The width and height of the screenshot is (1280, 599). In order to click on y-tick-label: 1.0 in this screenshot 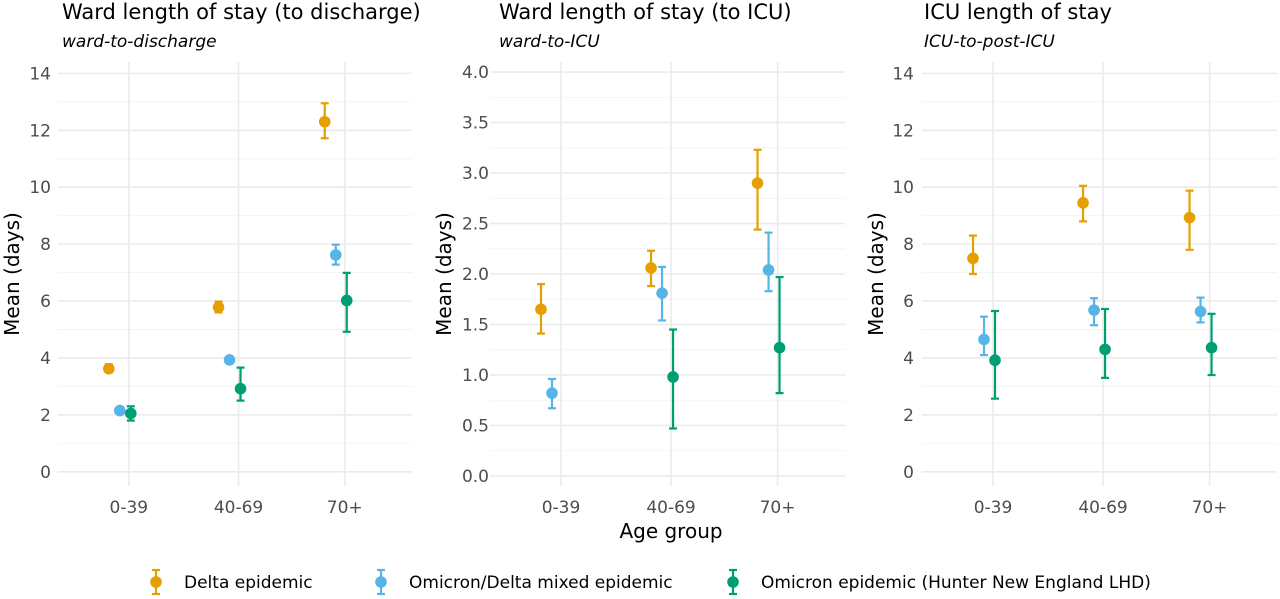, I will do `click(475, 376)`.